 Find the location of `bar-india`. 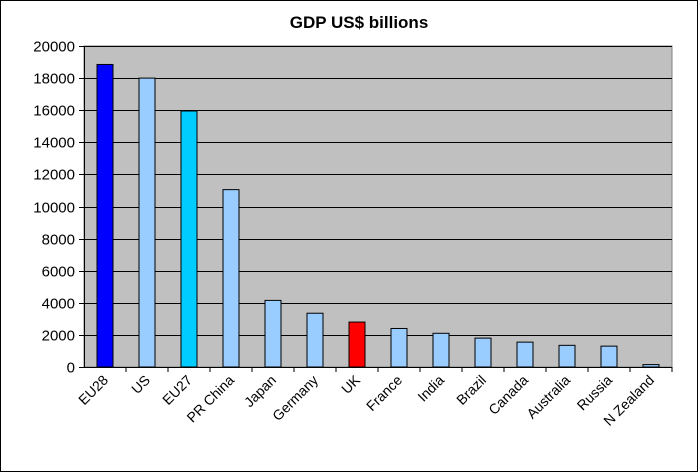

bar-india is located at coordinates (441, 350).